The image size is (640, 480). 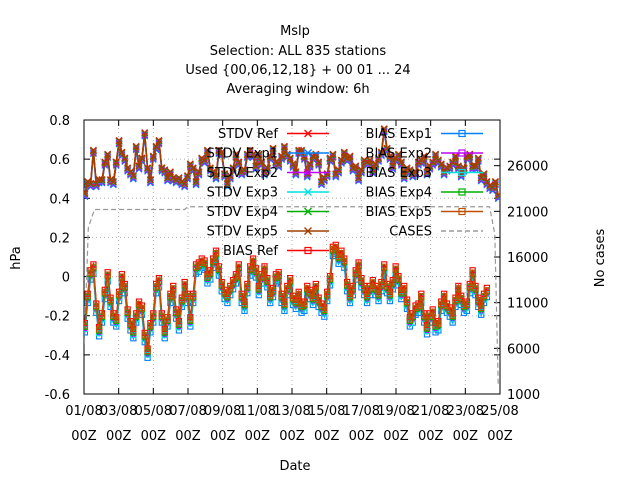 I want to click on x-tick-label: 09/08, so click(x=222, y=411).